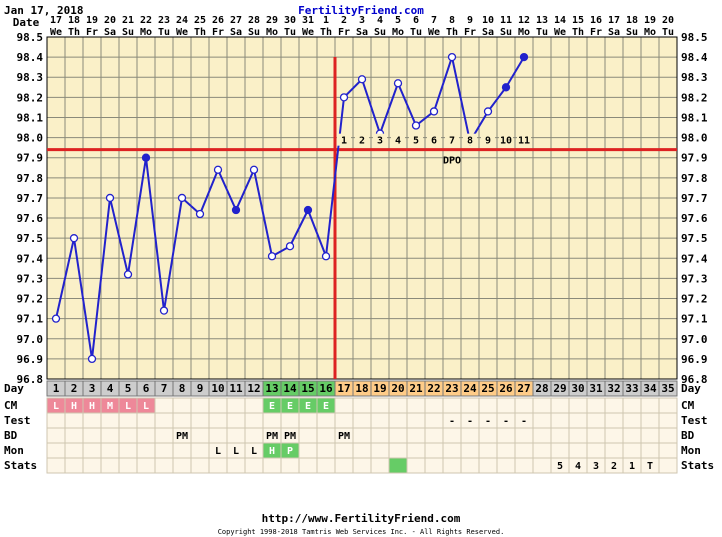  Describe the element at coordinates (694, 97) in the screenshot. I see `y-tick-label-right: 98.2` at that location.